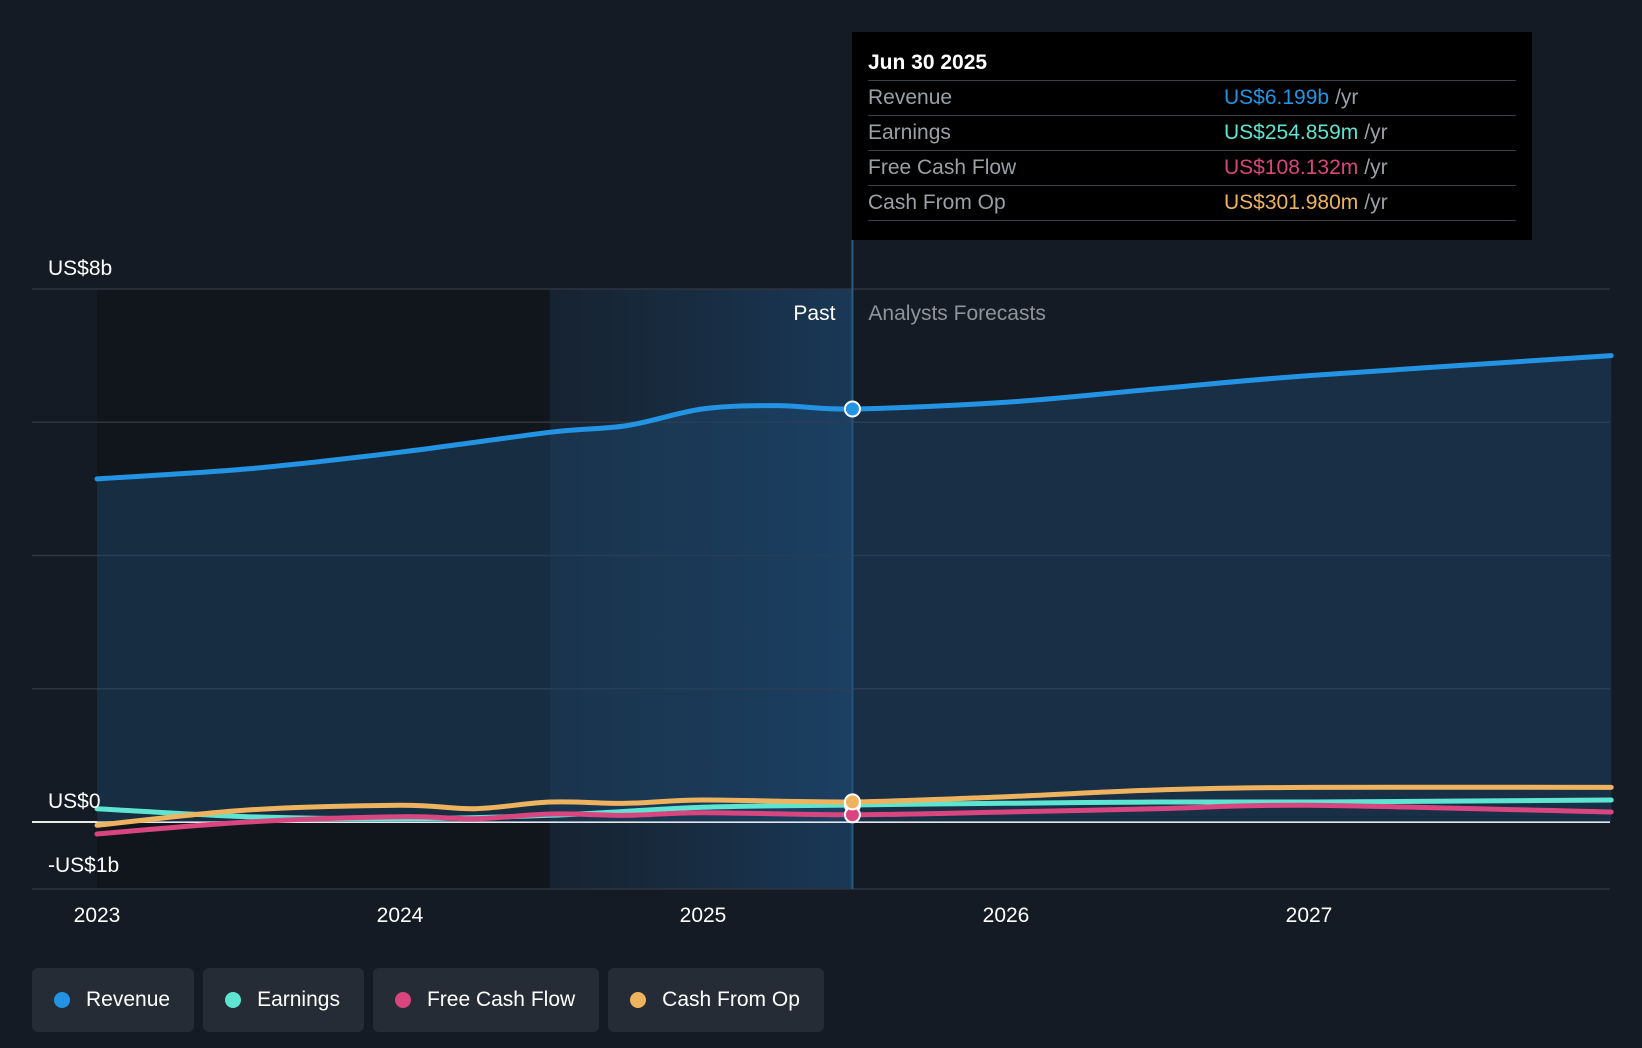 This screenshot has height=1048, width=1642. I want to click on tooltip-label: Revenue, so click(910, 97).